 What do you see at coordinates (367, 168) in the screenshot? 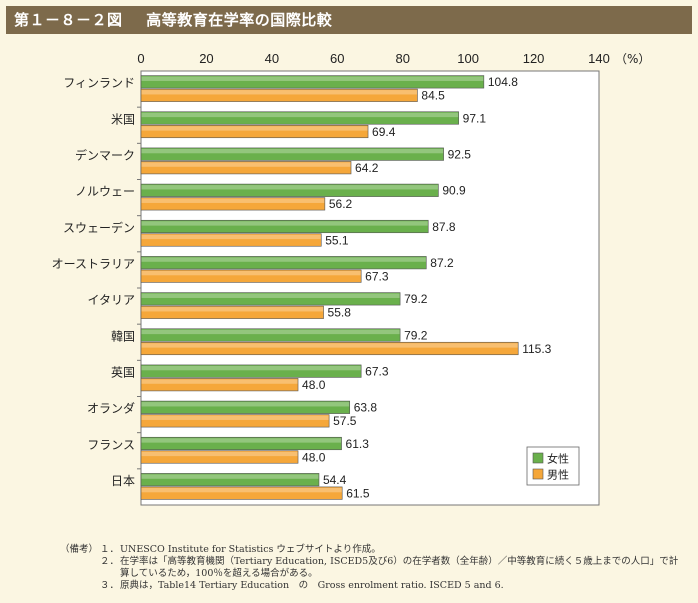
I see `data-label: 64.2` at bounding box center [367, 168].